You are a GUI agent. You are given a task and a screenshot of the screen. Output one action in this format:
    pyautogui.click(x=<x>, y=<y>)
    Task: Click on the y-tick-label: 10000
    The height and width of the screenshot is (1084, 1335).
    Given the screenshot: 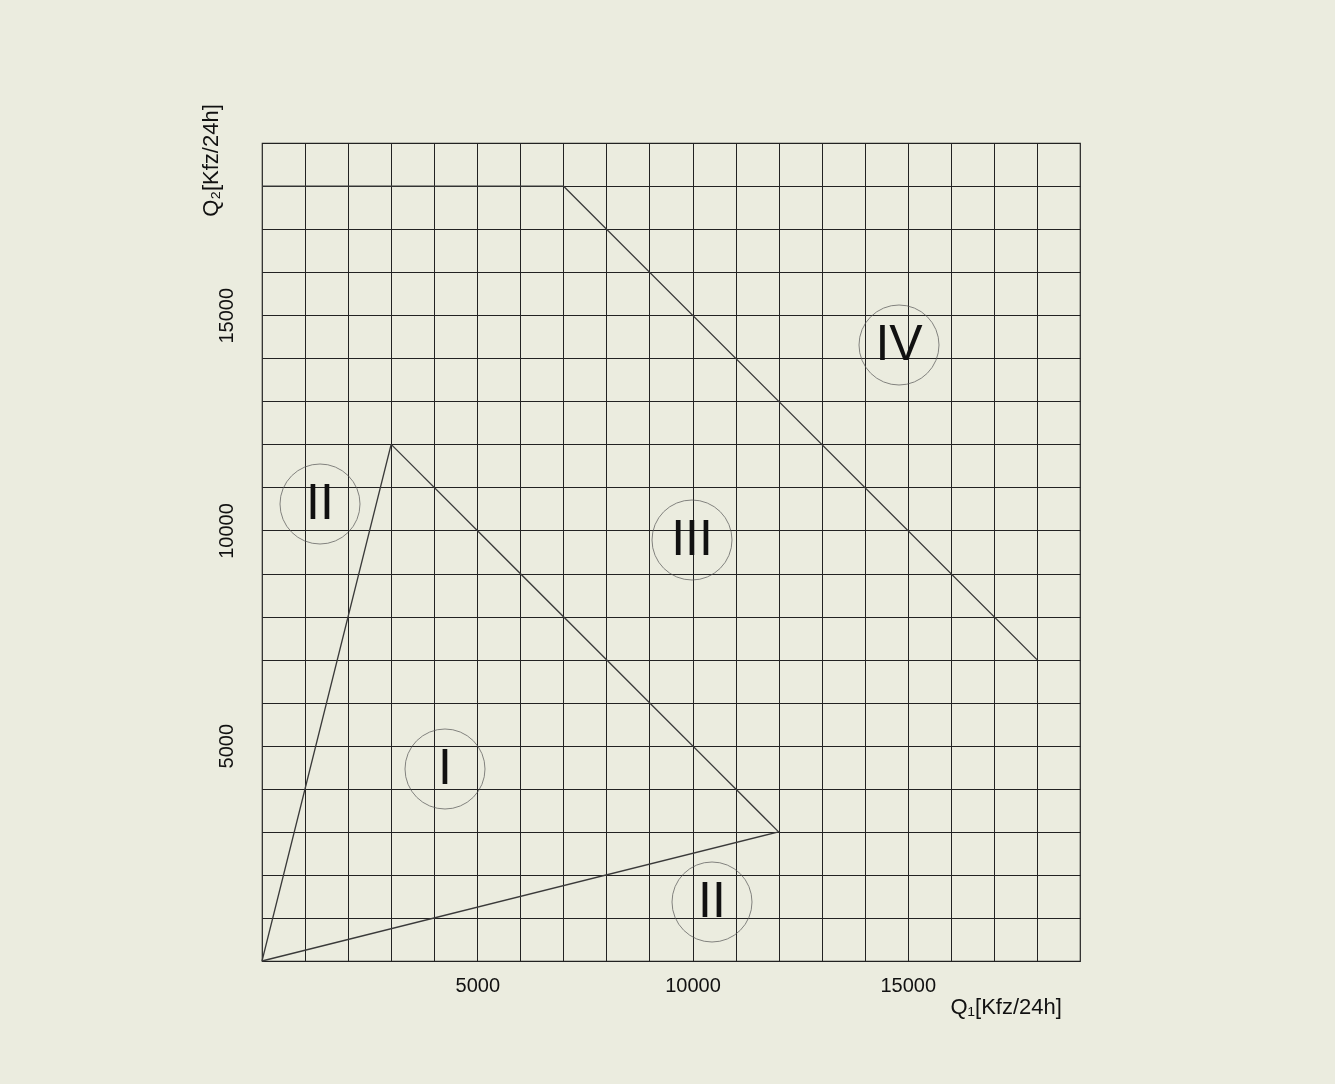 What is the action you would take?
    pyautogui.click(x=225, y=531)
    